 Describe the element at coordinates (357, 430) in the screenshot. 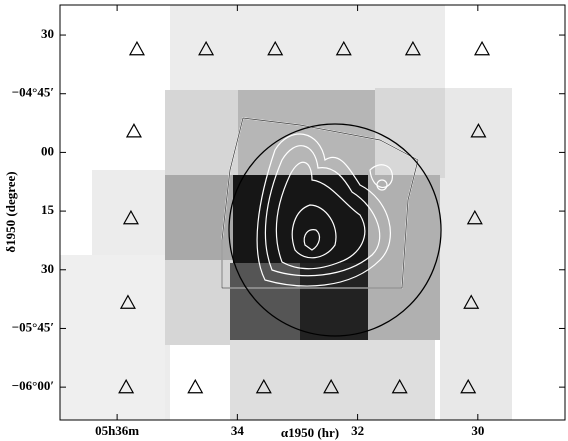

I see `x-tick-label: 32` at that location.